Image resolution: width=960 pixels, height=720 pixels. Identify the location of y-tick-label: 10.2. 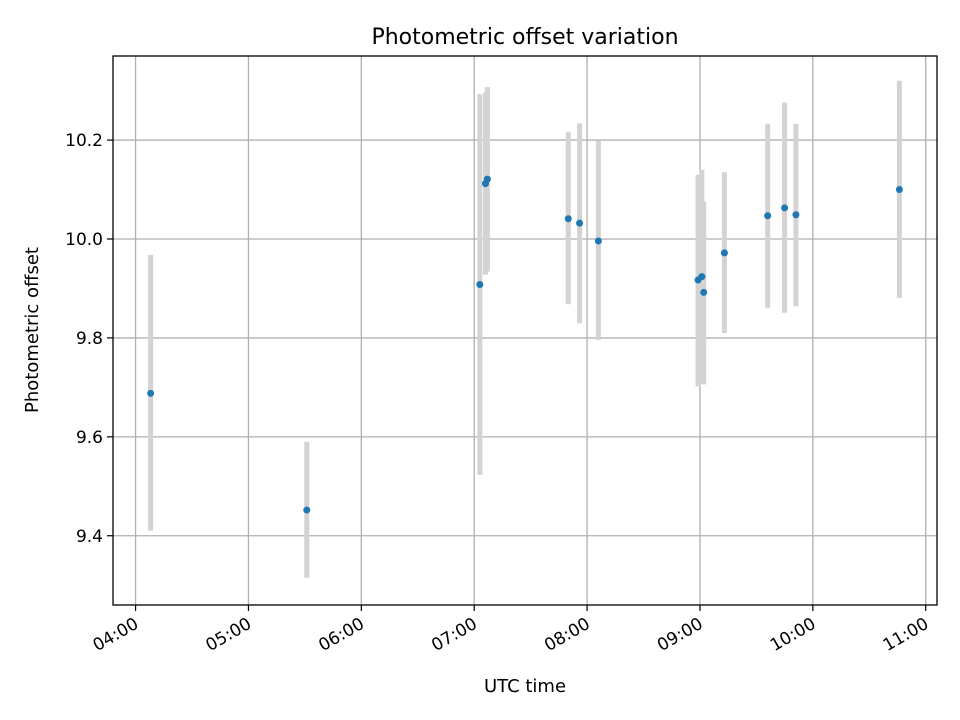
(84, 141).